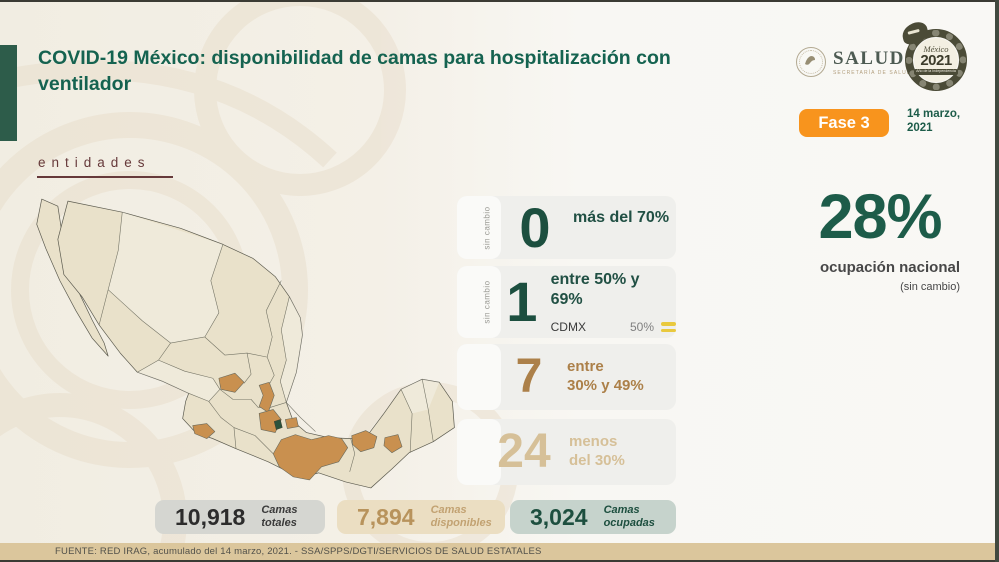  Describe the element at coordinates (559, 516) in the screenshot. I see `occupied-beds-value: 3,024` at that location.